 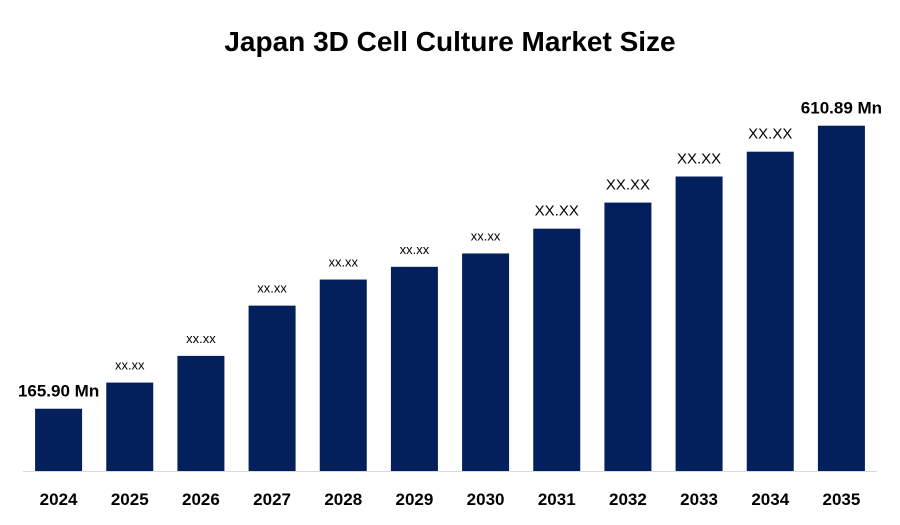 I want to click on x-tick-label: 2032, so click(x=628, y=499).